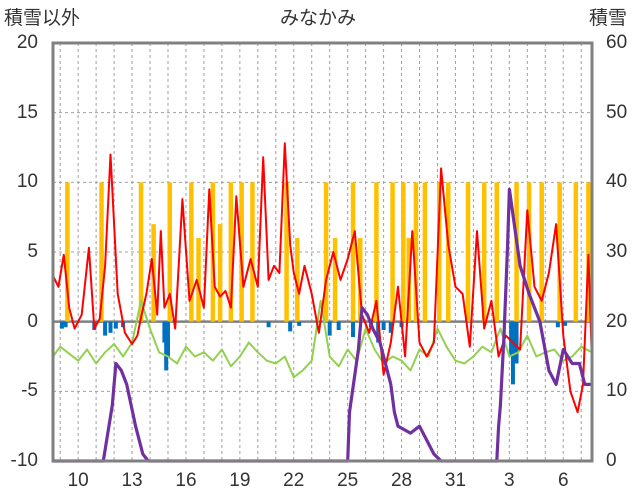 The image size is (636, 501). I want to click on right-y-tick-label: 50, so click(617, 112).